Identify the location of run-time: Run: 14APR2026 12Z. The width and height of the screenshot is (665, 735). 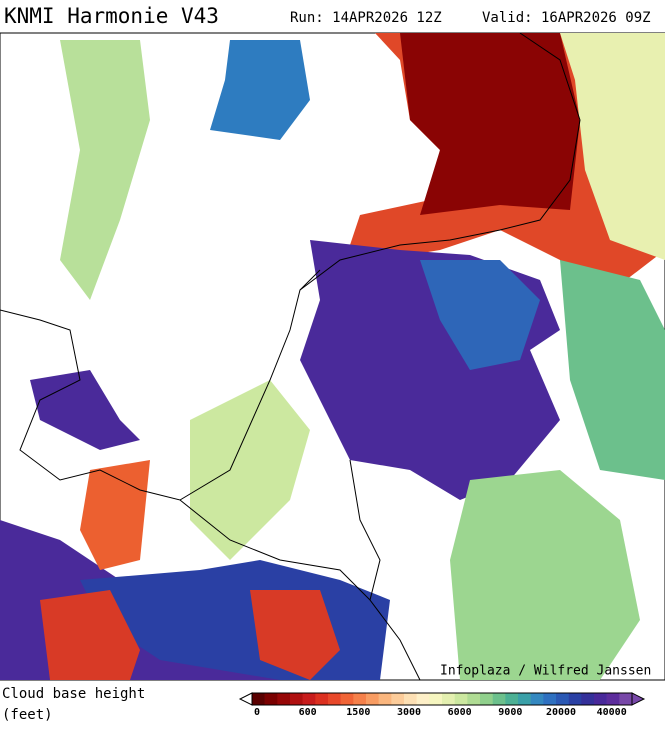
(366, 18).